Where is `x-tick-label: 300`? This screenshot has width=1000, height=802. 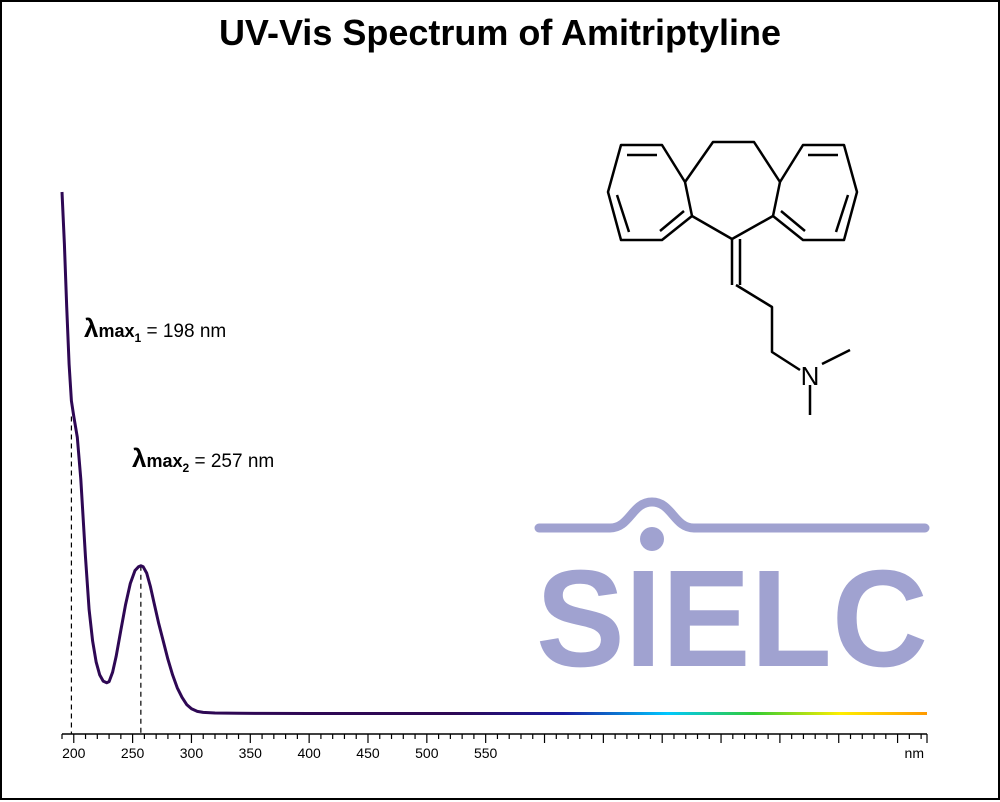
x-tick-label: 300 is located at coordinates (192, 753).